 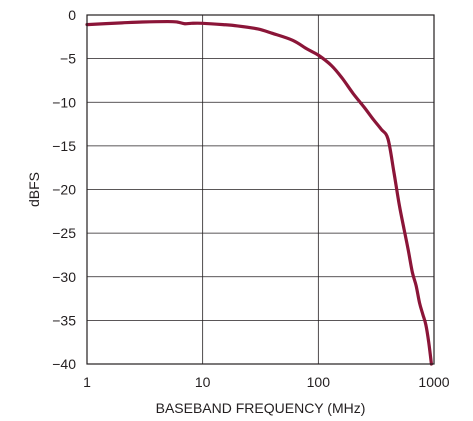 What do you see at coordinates (203, 382) in the screenshot?
I see `x-tick-label: 10` at bounding box center [203, 382].